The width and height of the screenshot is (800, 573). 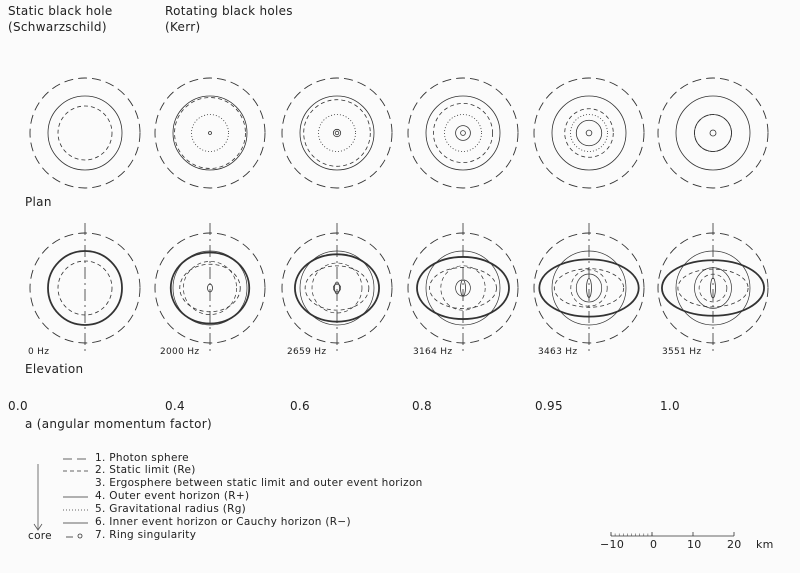 What do you see at coordinates (57, 27) in the screenshot?
I see `static-subtitle: (Schwarzschild)` at bounding box center [57, 27].